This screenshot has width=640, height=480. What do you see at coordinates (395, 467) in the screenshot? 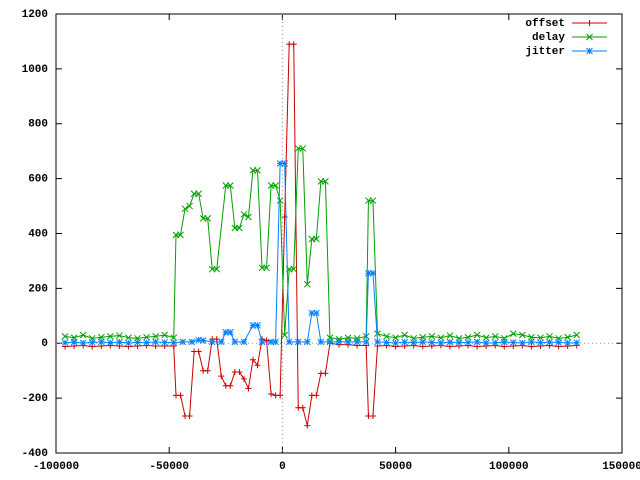
I see `x-tick-label: 50000` at bounding box center [395, 467].